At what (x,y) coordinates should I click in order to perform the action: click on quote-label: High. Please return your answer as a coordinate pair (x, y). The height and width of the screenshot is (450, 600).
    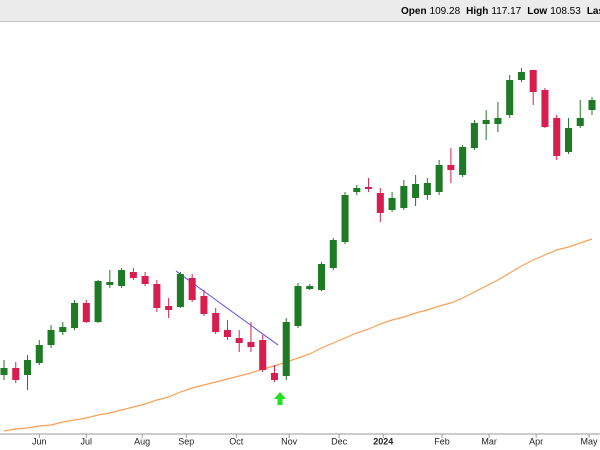
    Looking at the image, I should click on (477, 11).